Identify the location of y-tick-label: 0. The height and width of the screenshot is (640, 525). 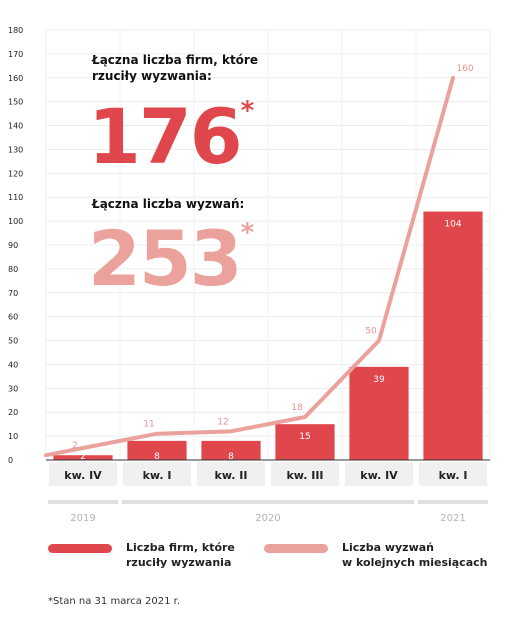
(10, 460).